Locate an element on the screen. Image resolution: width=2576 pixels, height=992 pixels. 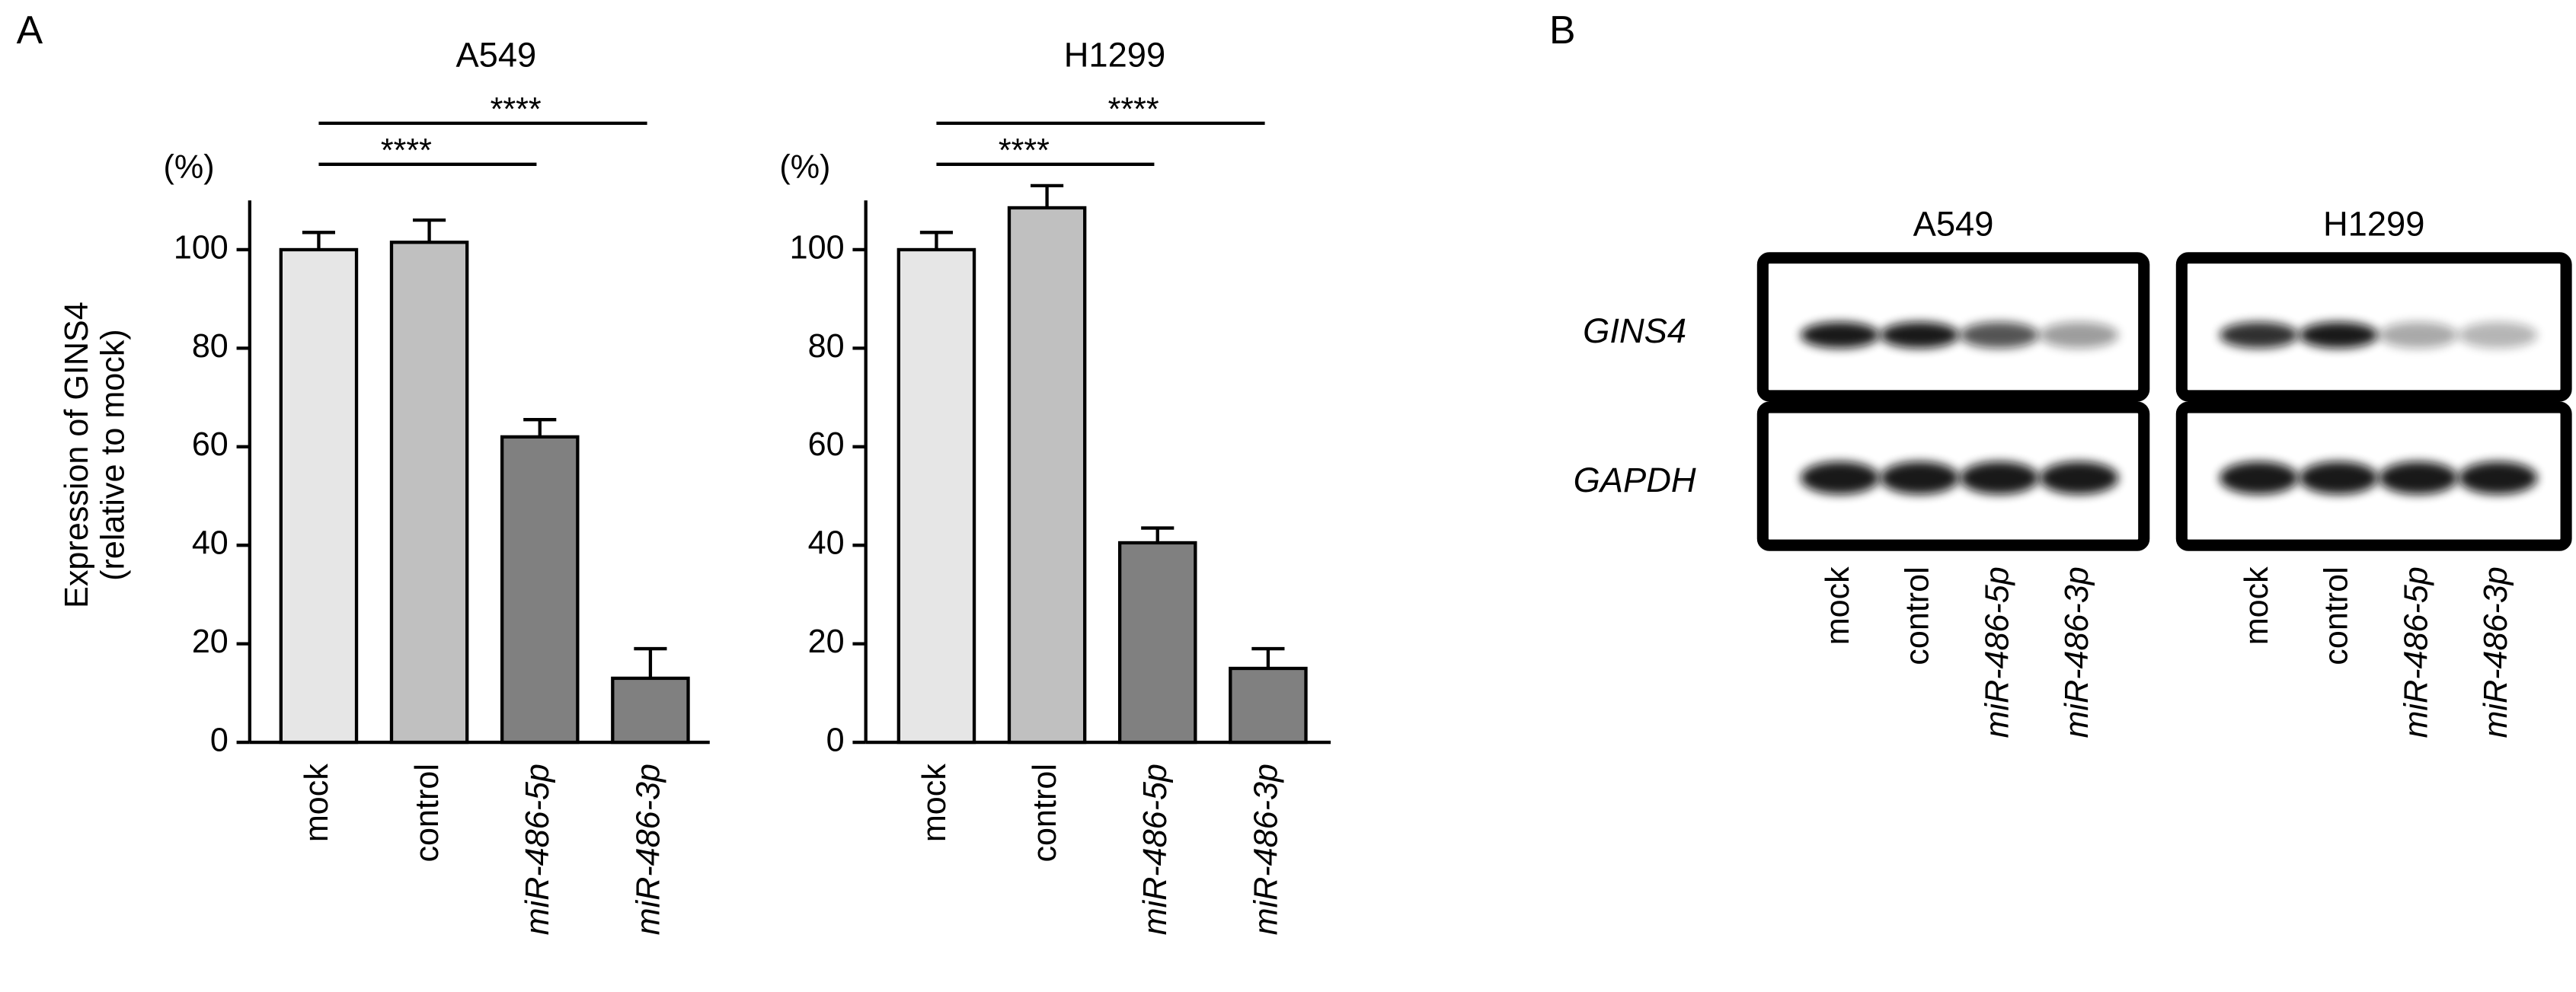
blot-title: H1299 is located at coordinates (2373, 225).